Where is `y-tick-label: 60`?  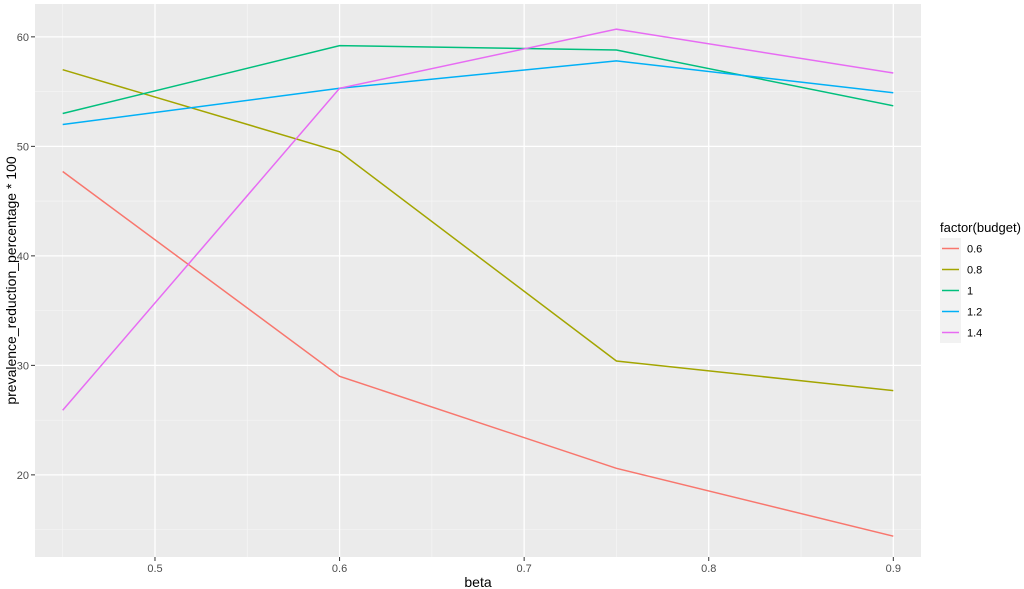 y-tick-label: 60 is located at coordinates (23, 38).